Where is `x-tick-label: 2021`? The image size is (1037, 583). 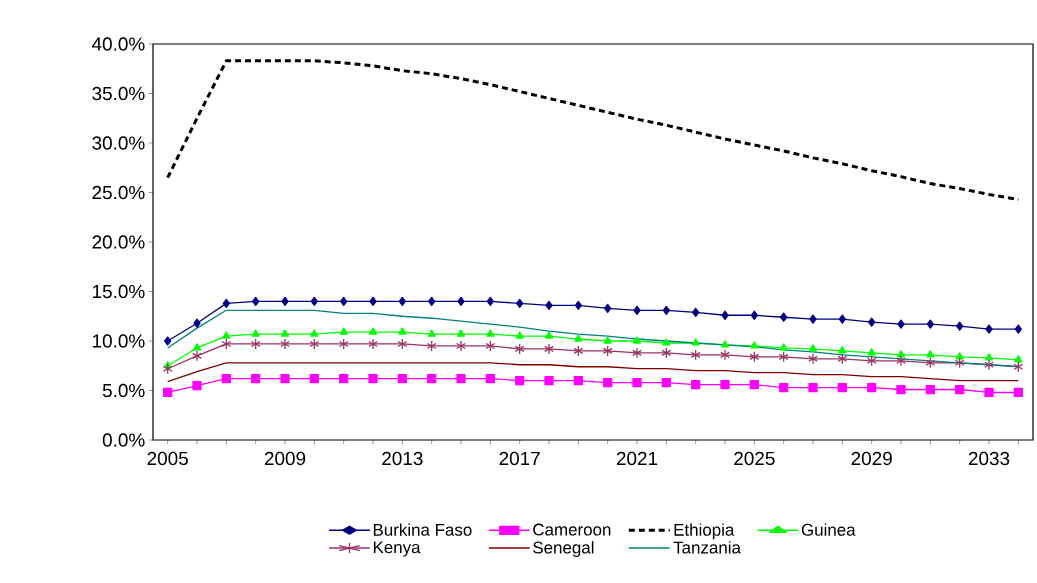 x-tick-label: 2021 is located at coordinates (637, 458).